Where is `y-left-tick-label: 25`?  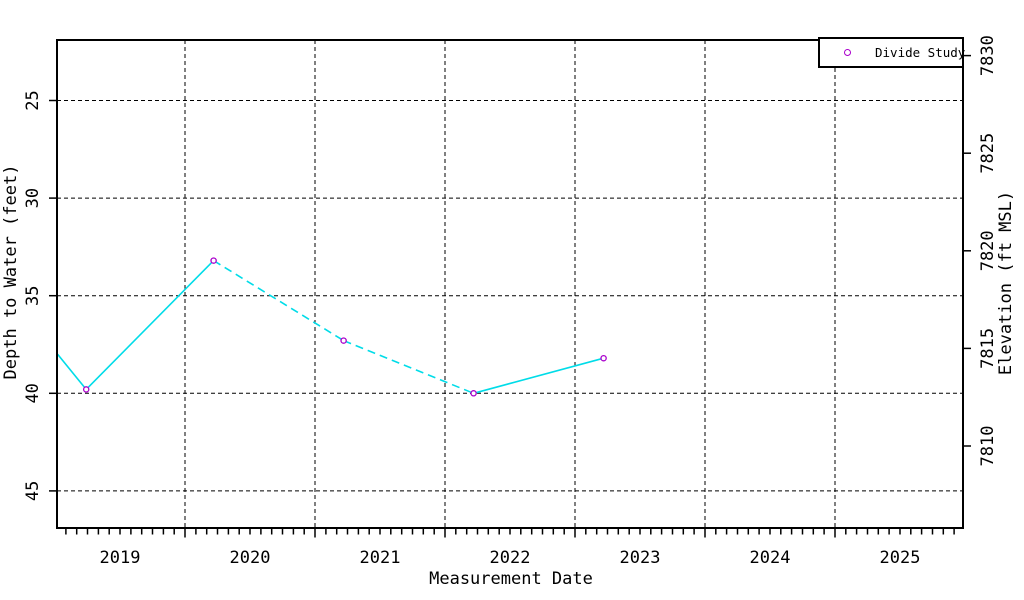
y-left-tick-label: 25 is located at coordinates (33, 100).